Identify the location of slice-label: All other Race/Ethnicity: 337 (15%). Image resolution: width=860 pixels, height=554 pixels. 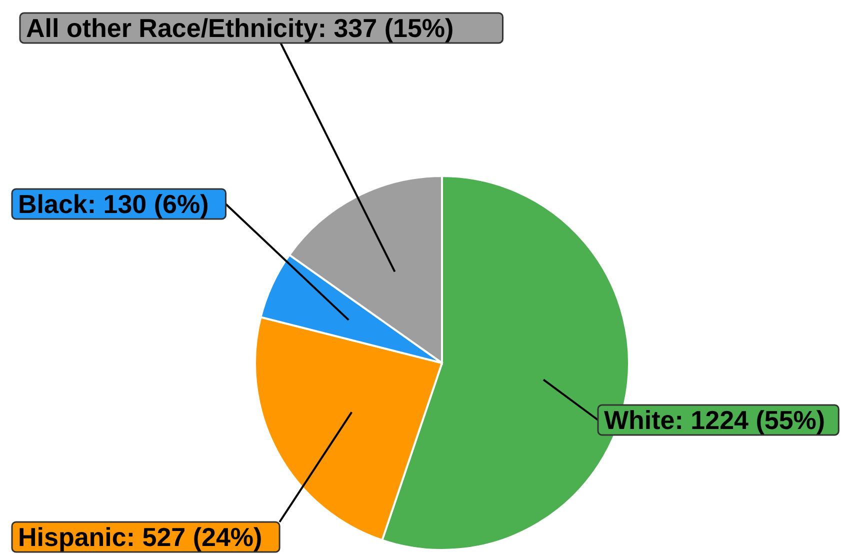
(240, 28).